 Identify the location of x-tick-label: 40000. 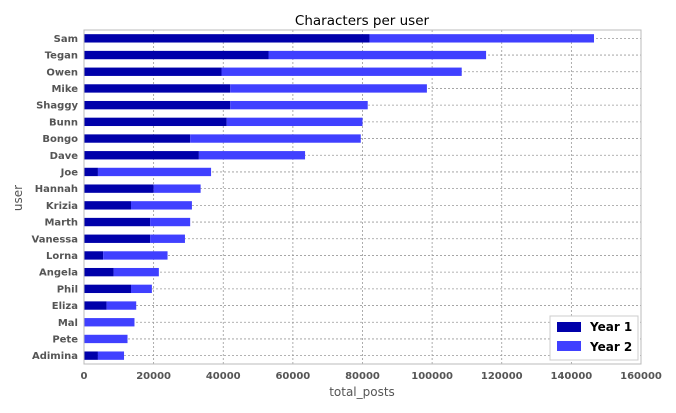
(223, 376).